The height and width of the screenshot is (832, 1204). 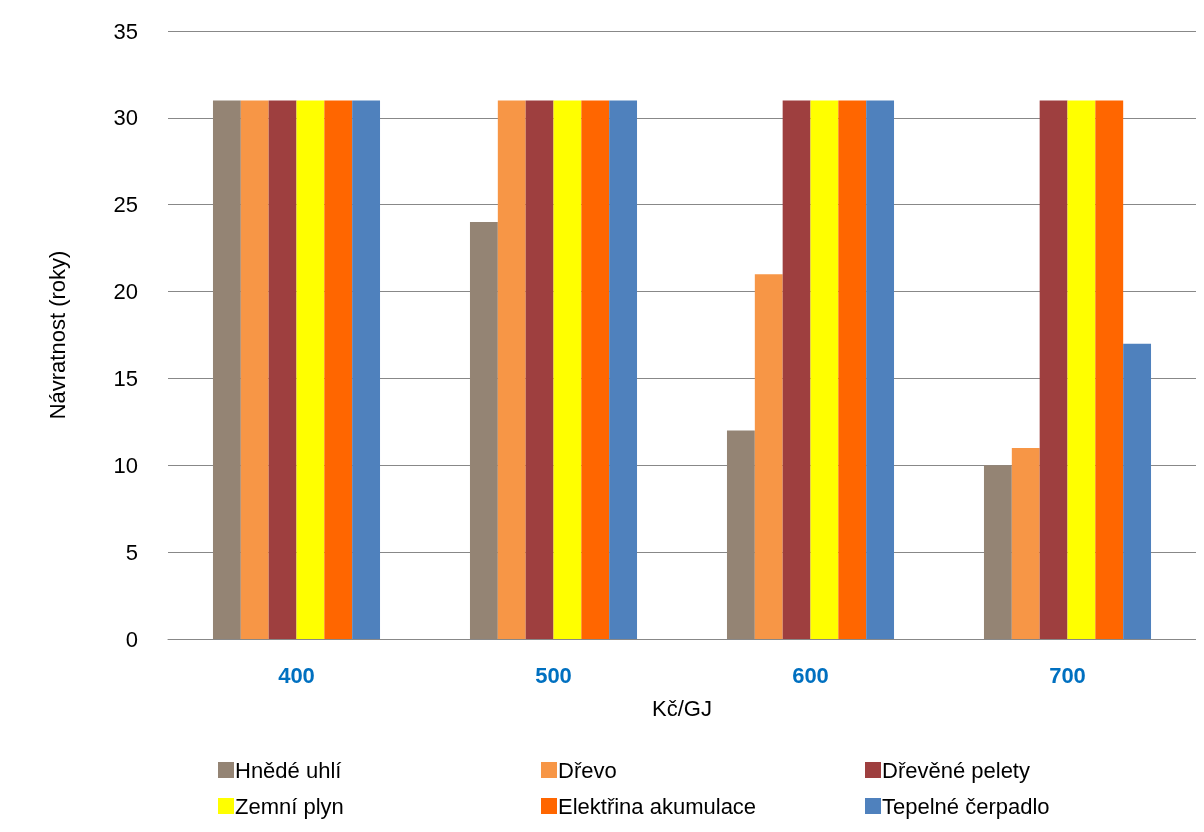 I want to click on y-tick-label: 30, so click(x=125, y=118).